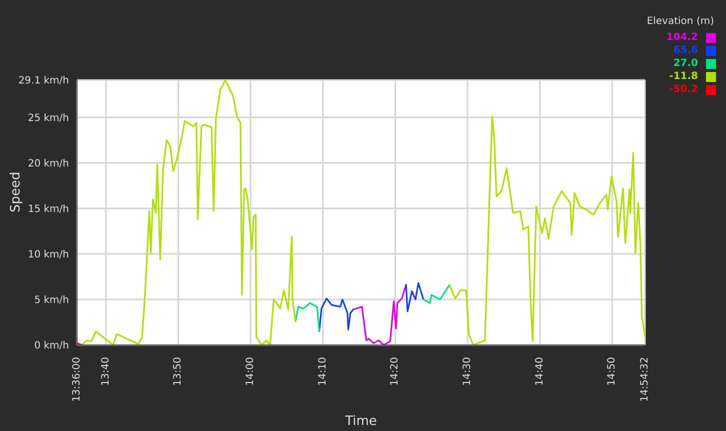 The image size is (726, 431). What do you see at coordinates (685, 63) in the screenshot?
I see `legend-label: 27.0` at bounding box center [685, 63].